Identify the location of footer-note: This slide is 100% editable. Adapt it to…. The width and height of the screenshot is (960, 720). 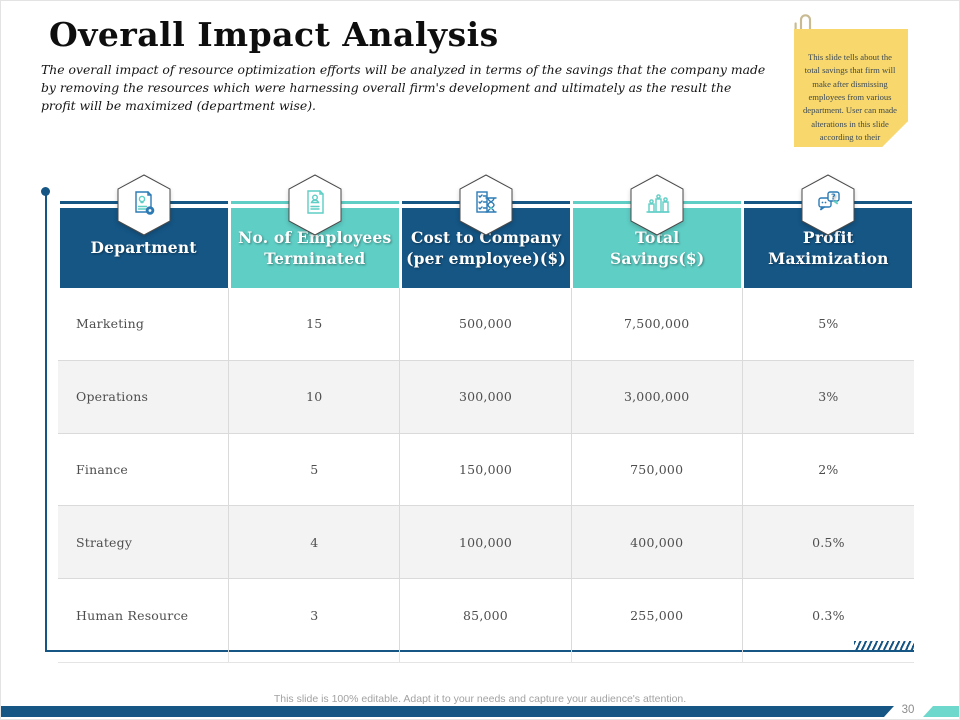
(480, 699).